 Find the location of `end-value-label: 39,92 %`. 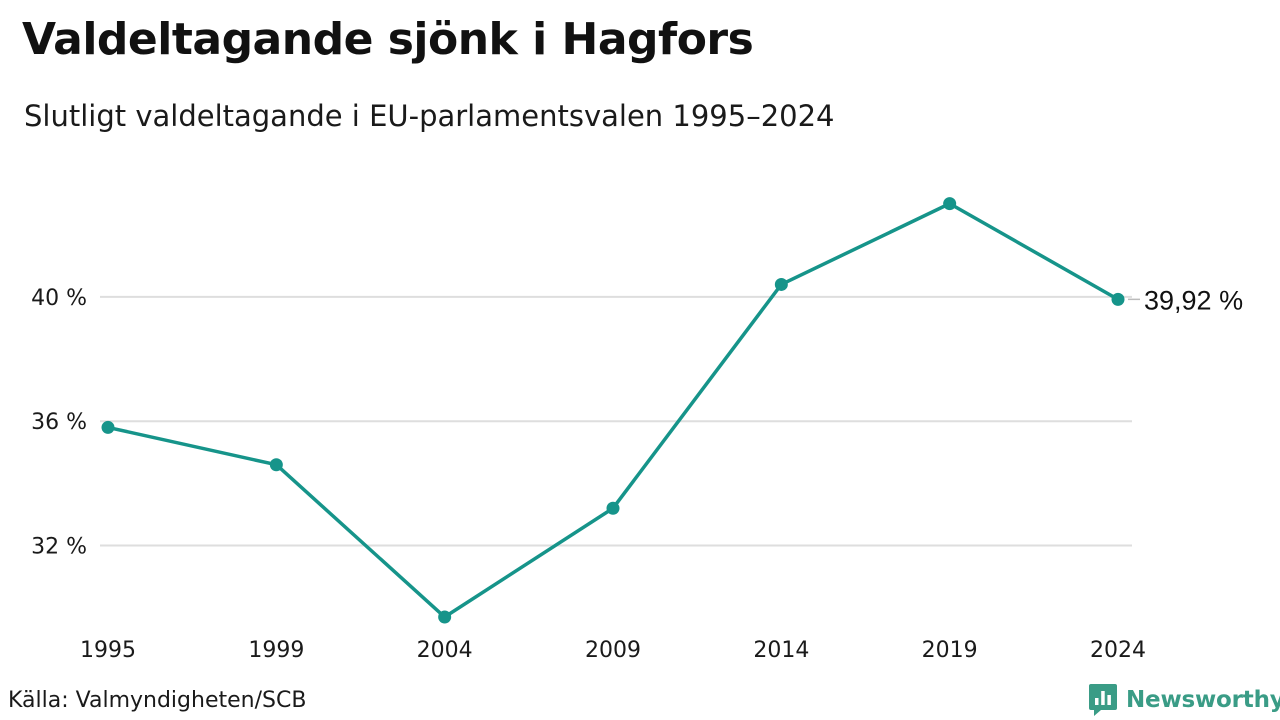

end-value-label: 39,92 % is located at coordinates (1193, 300).